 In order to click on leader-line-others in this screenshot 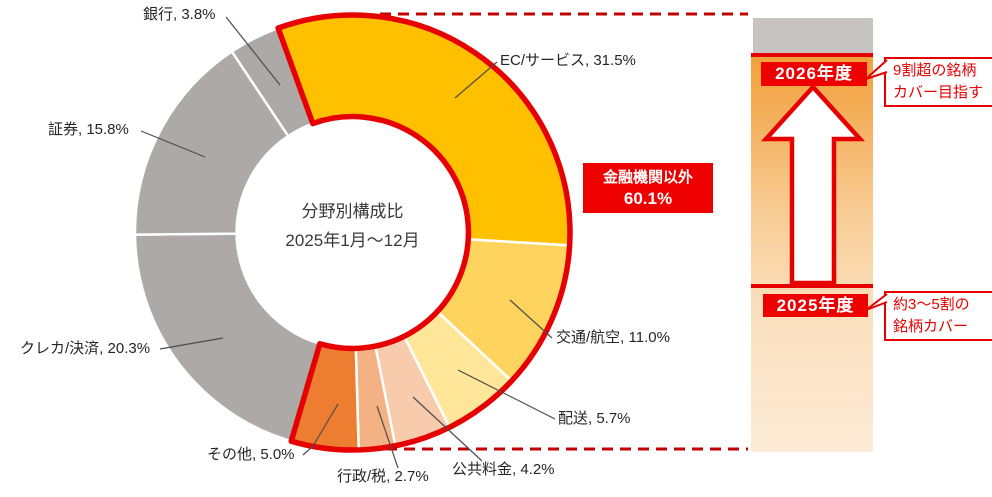, I will do `click(320, 429)`.